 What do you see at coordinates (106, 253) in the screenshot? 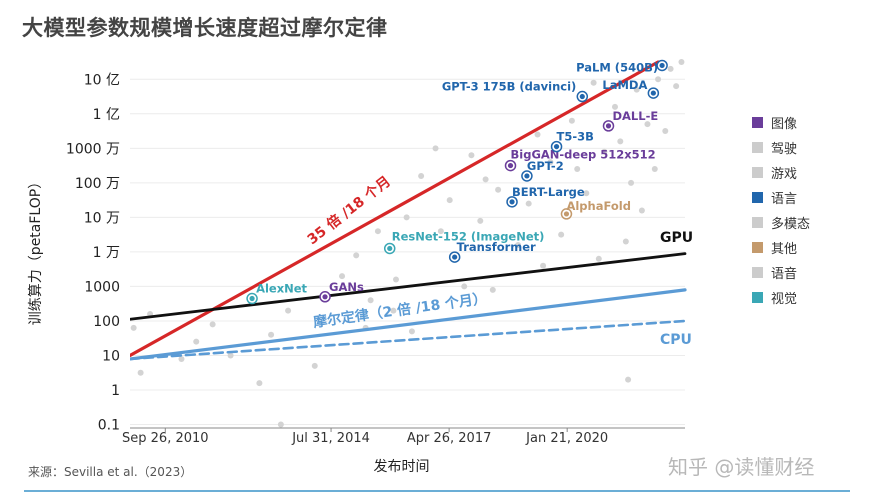
I see `y-tick-label: 1 万` at bounding box center [106, 253].